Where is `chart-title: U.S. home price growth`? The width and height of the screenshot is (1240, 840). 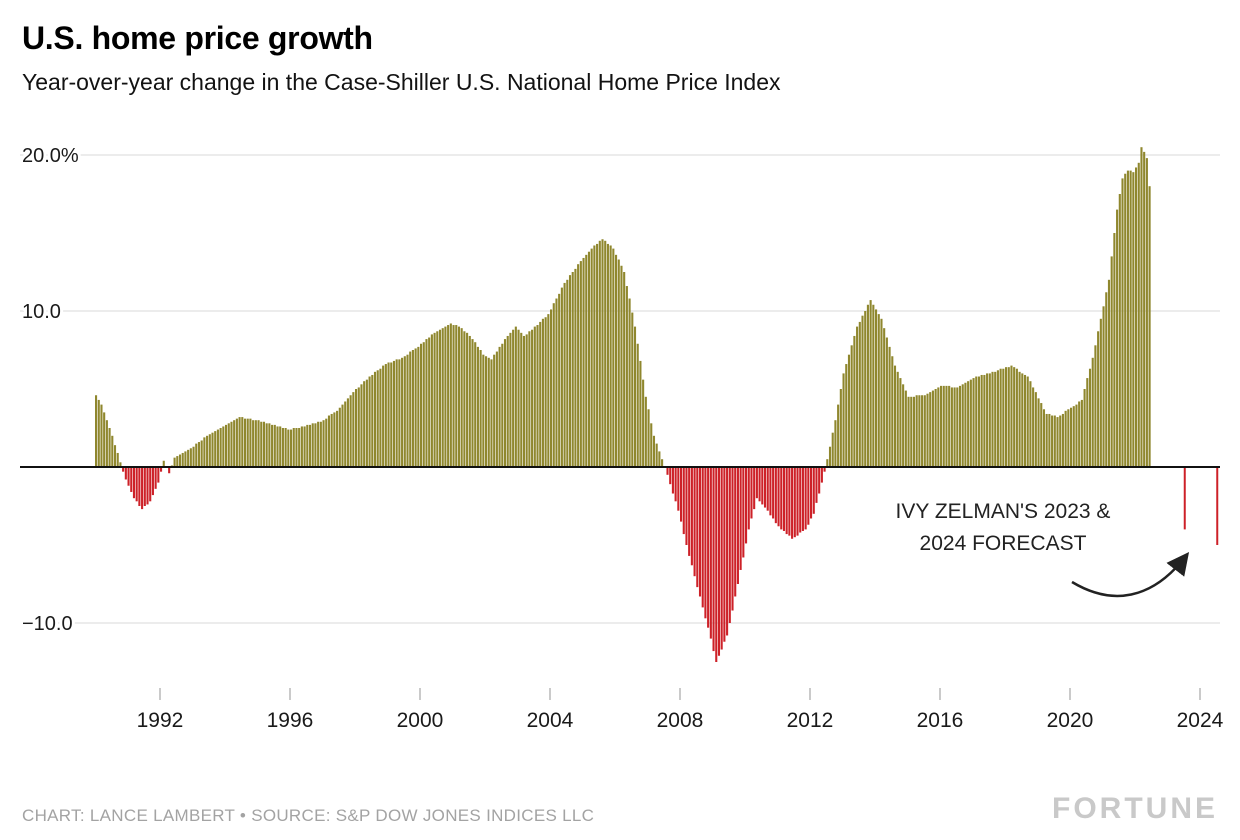 chart-title: U.S. home price growth is located at coordinates (197, 38).